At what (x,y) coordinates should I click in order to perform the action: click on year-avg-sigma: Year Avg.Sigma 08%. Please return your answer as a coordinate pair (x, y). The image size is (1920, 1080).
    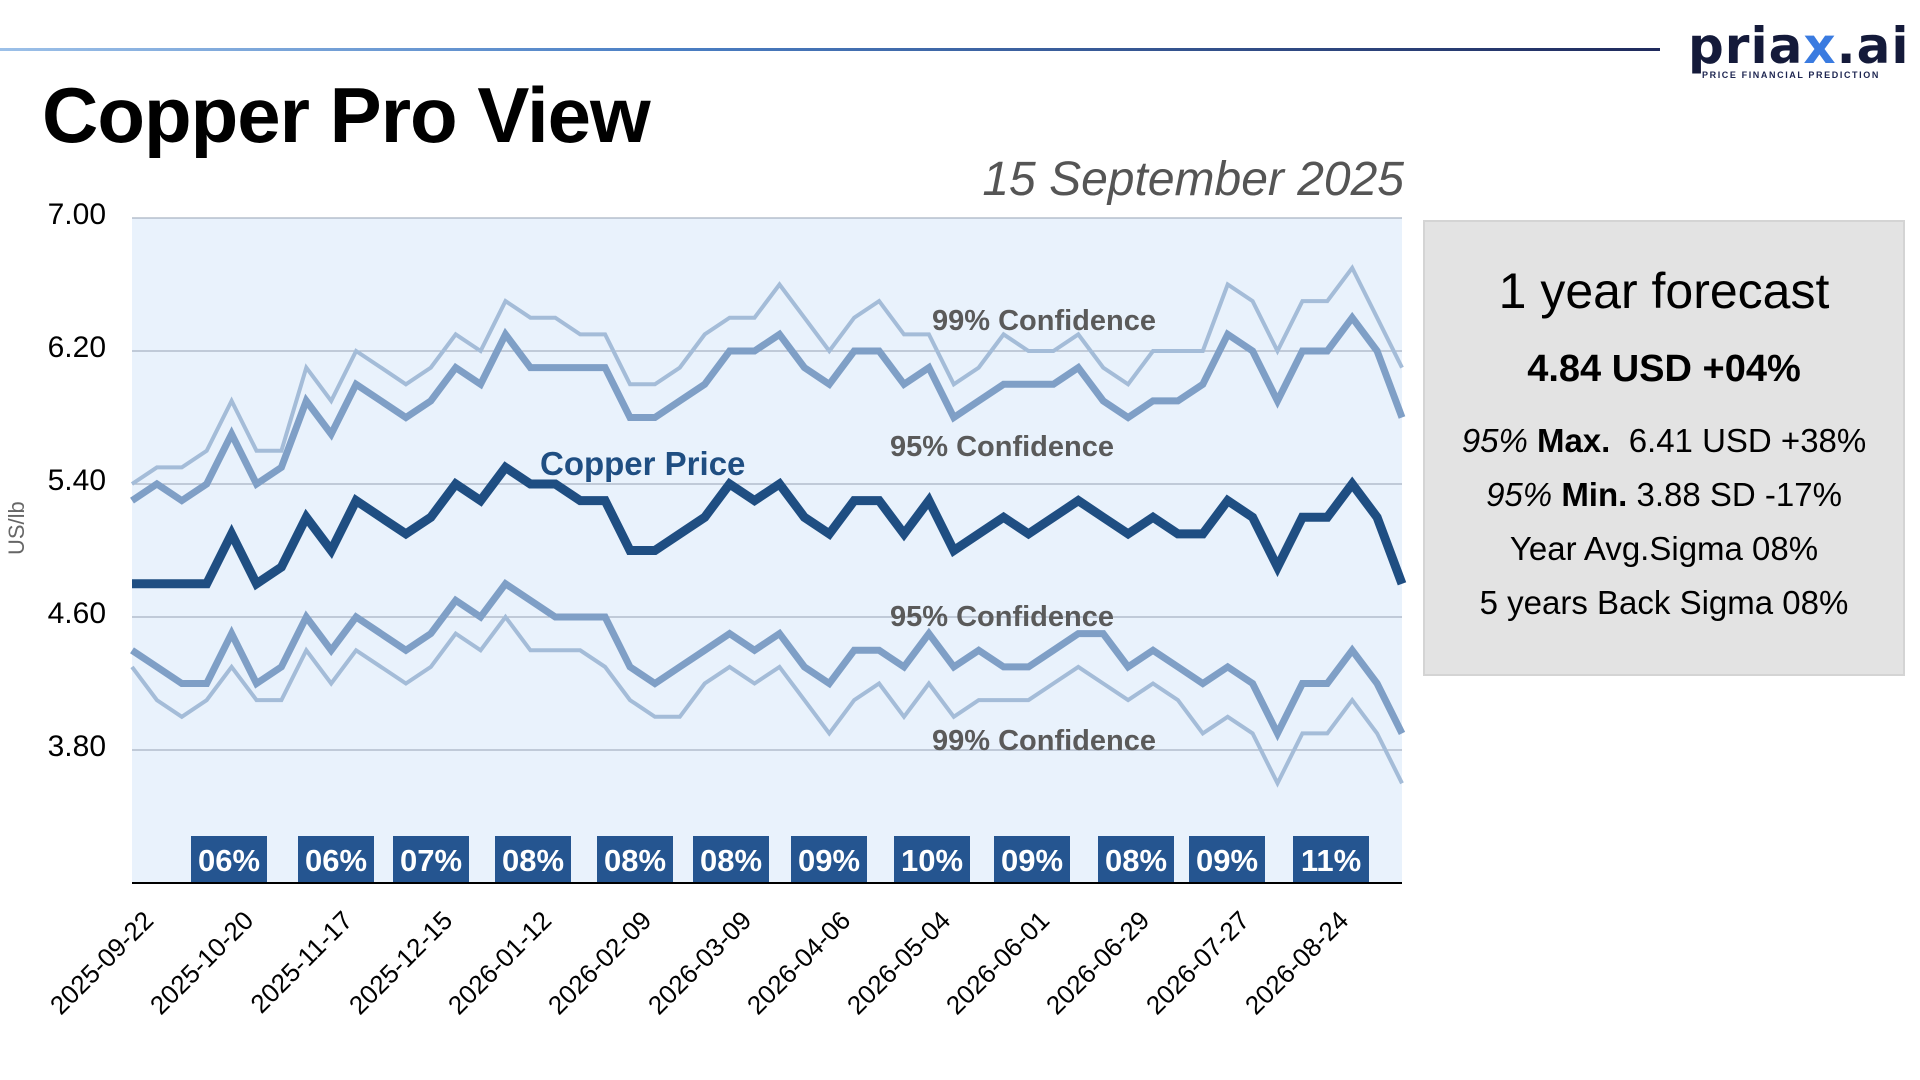
    Looking at the image, I should click on (1664, 548).